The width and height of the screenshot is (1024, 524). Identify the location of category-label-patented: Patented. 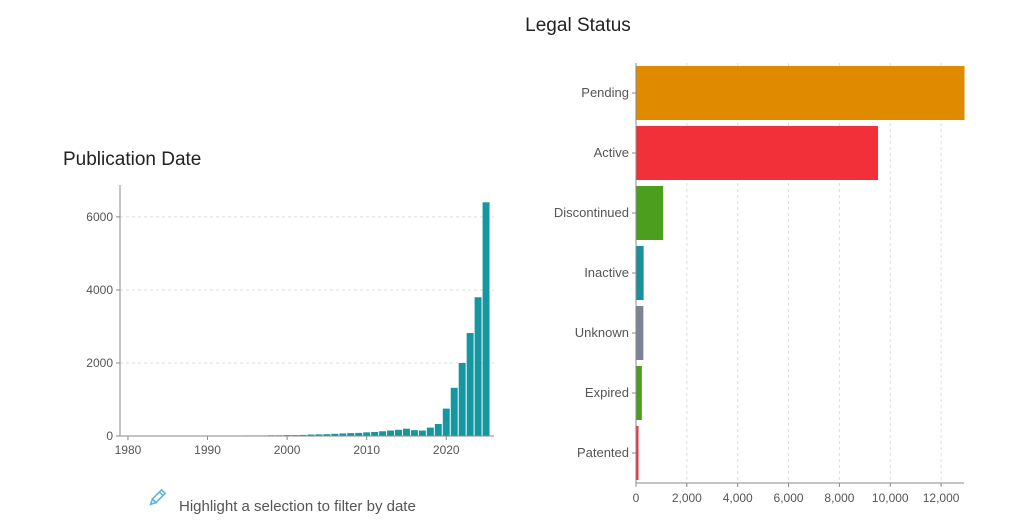
(603, 452).